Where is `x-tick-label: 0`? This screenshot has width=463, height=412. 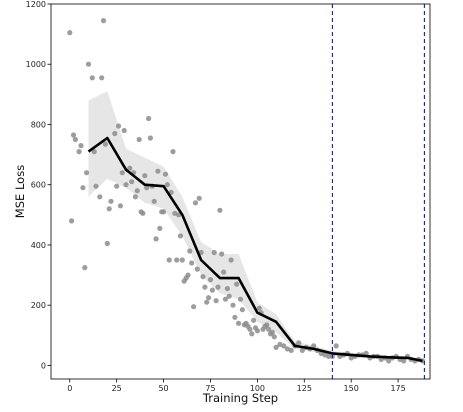 x-tick-label: 0 is located at coordinates (69, 388).